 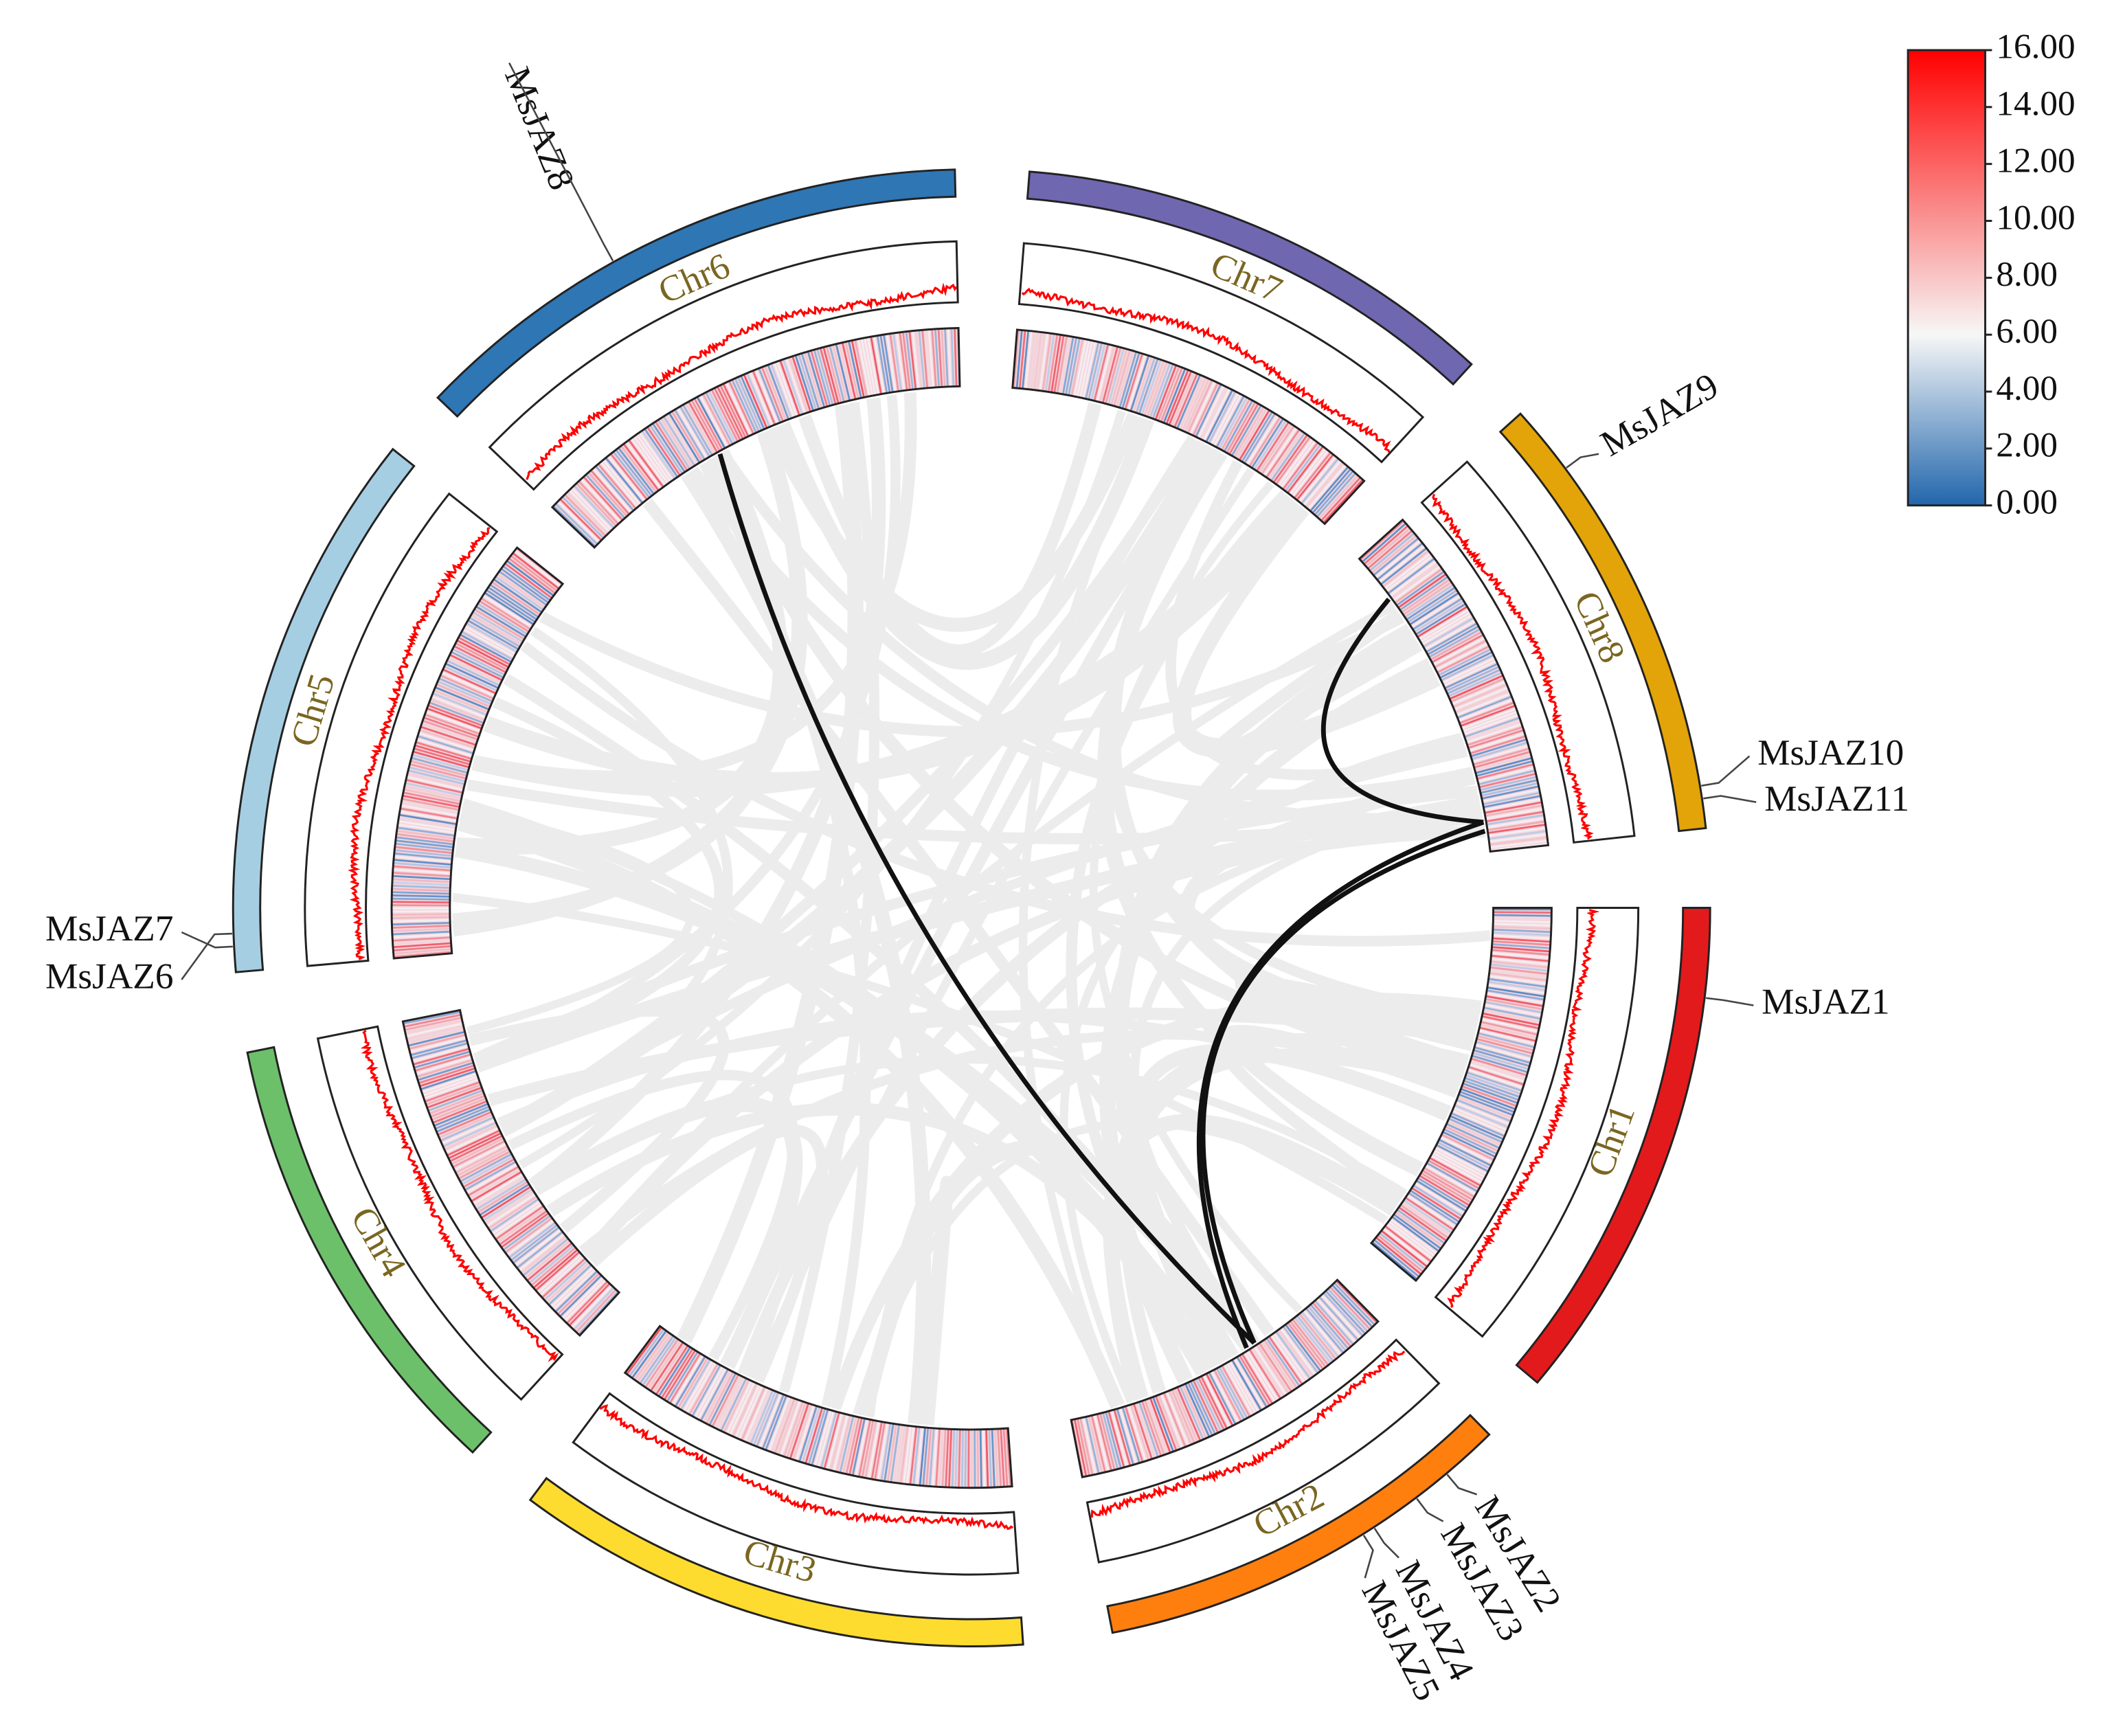 I want to click on density-track, so click(x=1537, y=1122).